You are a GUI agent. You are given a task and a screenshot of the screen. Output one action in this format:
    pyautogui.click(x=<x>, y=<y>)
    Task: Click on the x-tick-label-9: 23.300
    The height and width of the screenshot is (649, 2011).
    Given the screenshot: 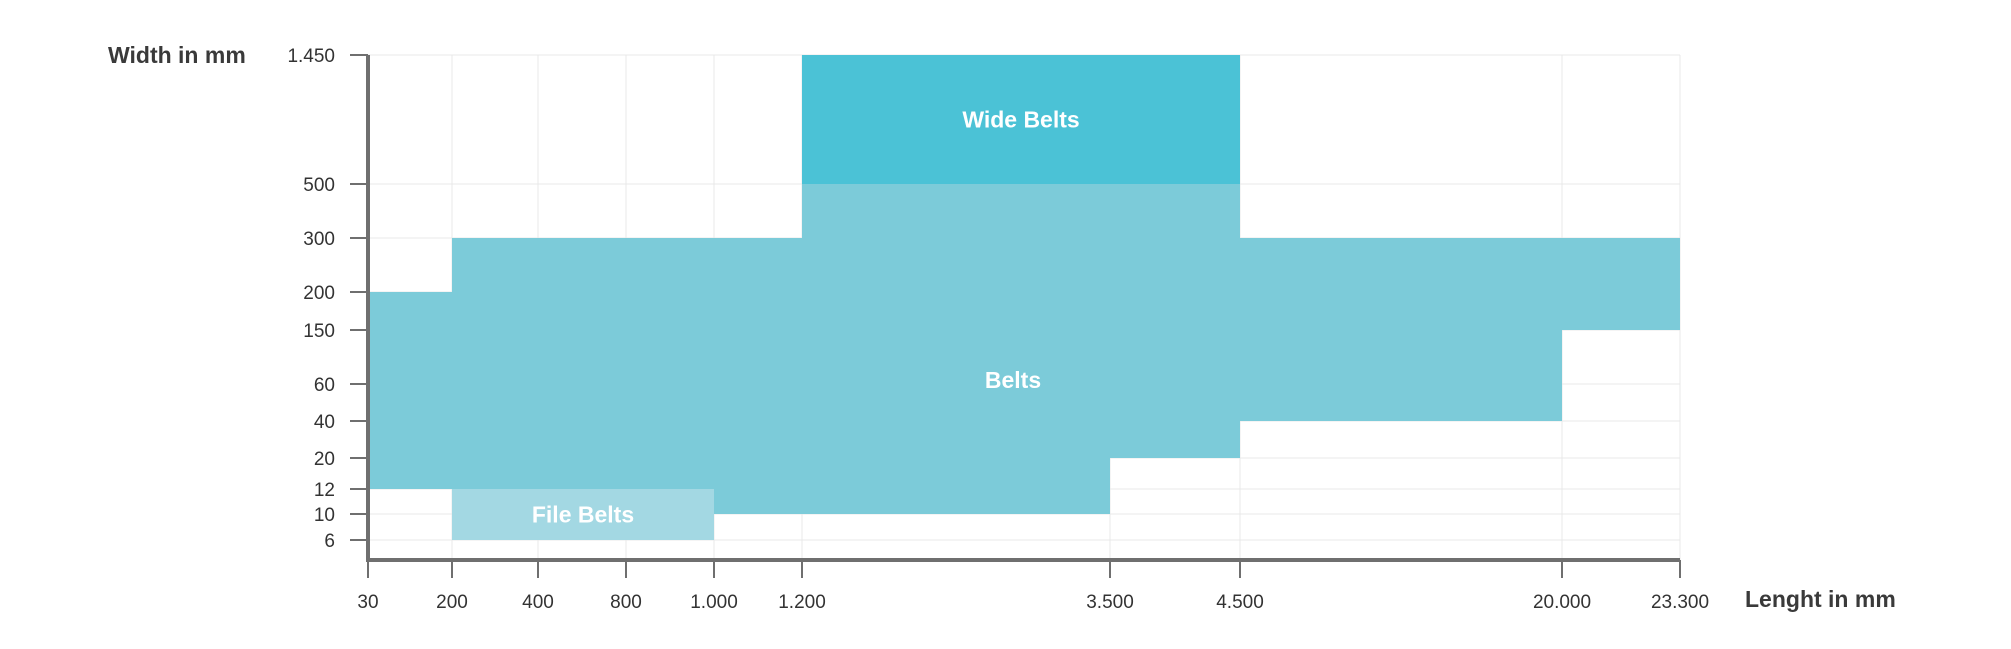 What is the action you would take?
    pyautogui.click(x=1680, y=602)
    